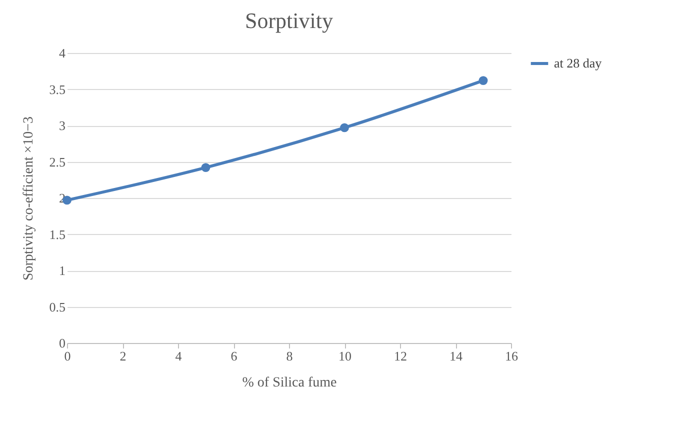 The image size is (686, 431). I want to click on x-tick-label: 16, so click(511, 356).